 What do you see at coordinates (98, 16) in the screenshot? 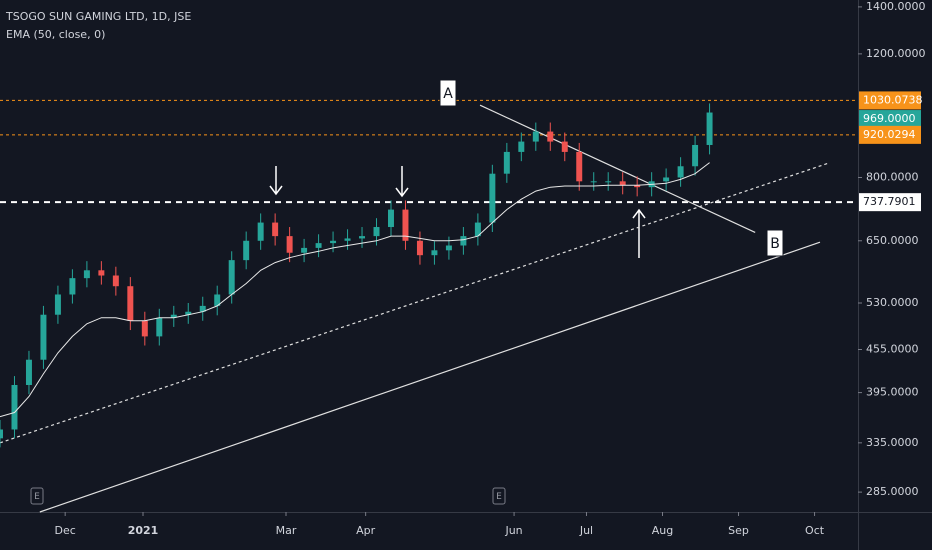
I see `chart-title: TSOGO SUN GAMING LTD, 1D, JSE` at bounding box center [98, 16].